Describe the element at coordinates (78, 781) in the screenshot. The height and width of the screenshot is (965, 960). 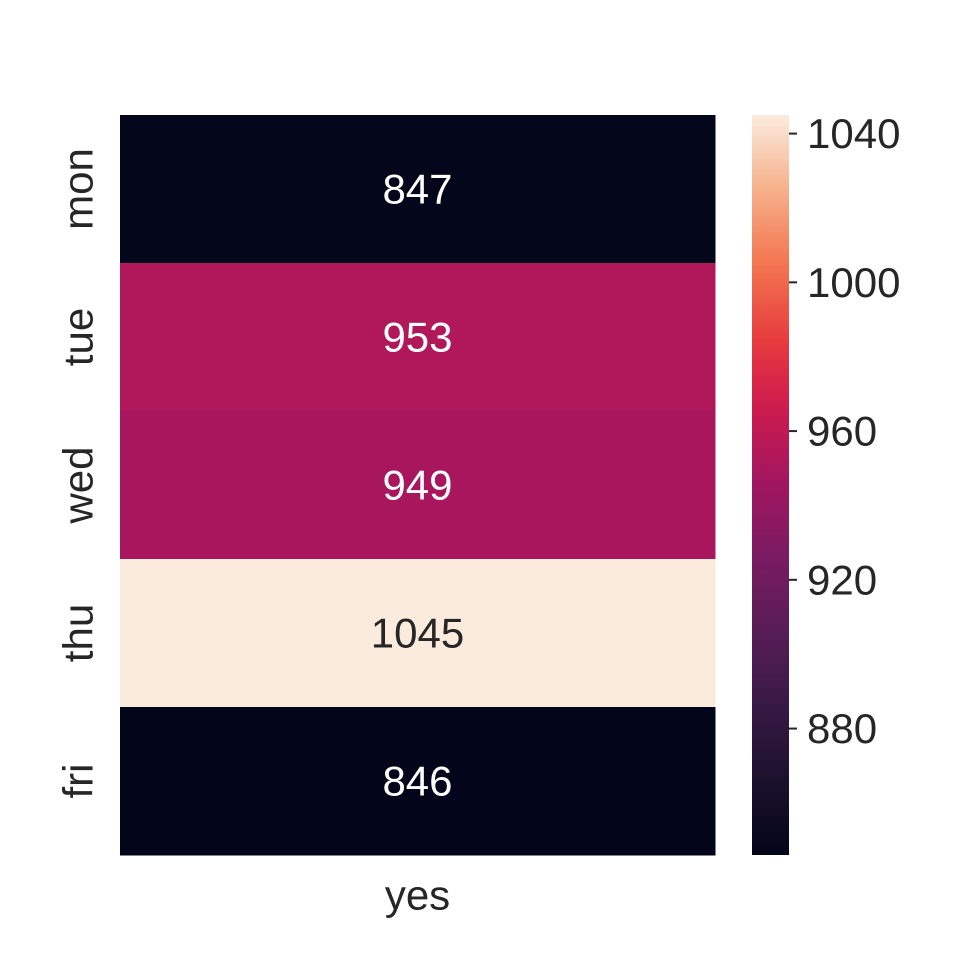
I see `y-tick-label-fri: fri` at that location.